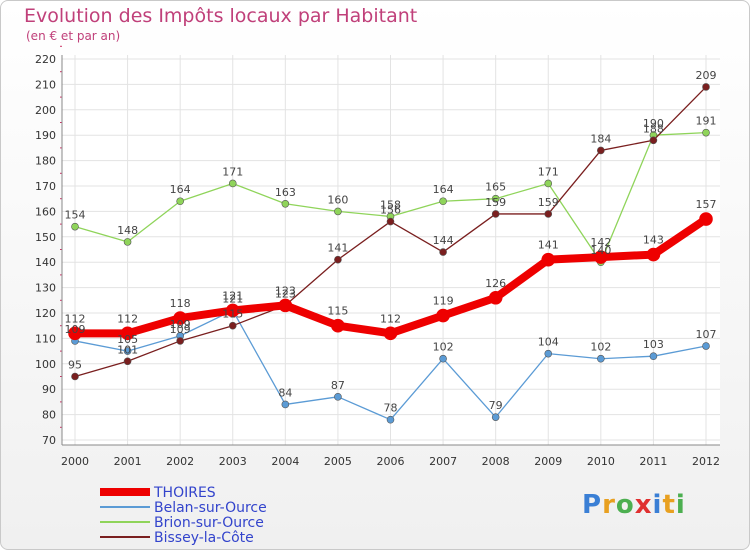  What do you see at coordinates (45, 364) in the screenshot?
I see `y-tick-label: 100` at bounding box center [45, 364].